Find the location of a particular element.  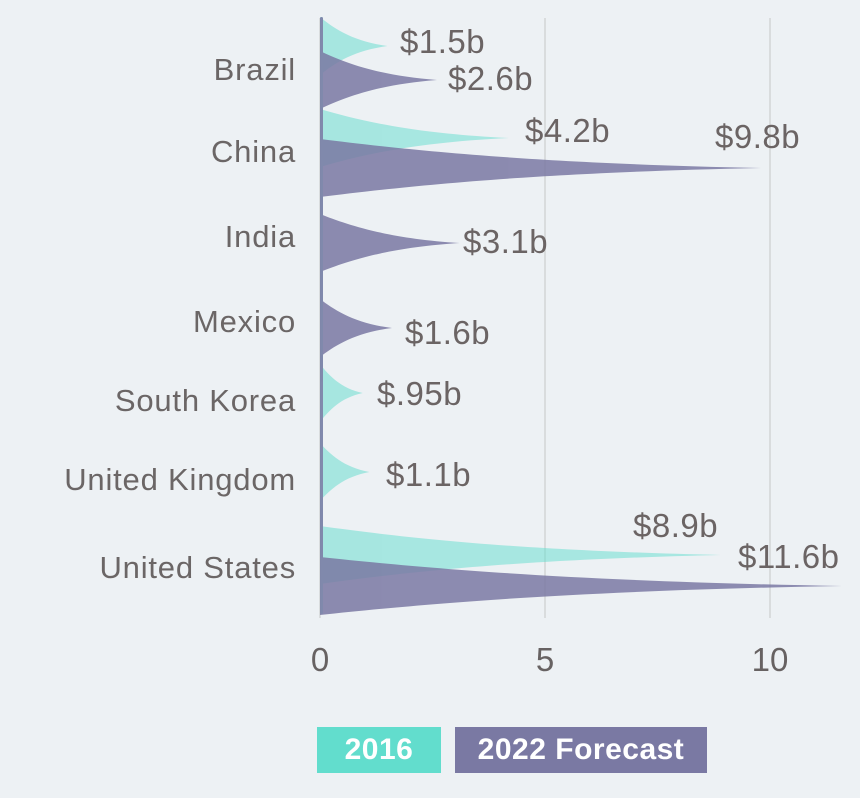

value-label-united-states-2016: $8.9b is located at coordinates (676, 525).